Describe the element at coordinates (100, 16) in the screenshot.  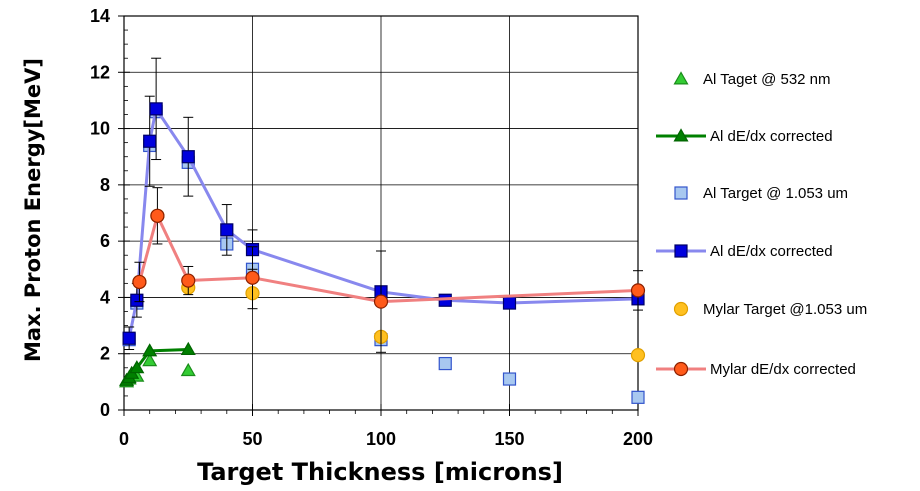
I see `y-tick-label: 14` at that location.